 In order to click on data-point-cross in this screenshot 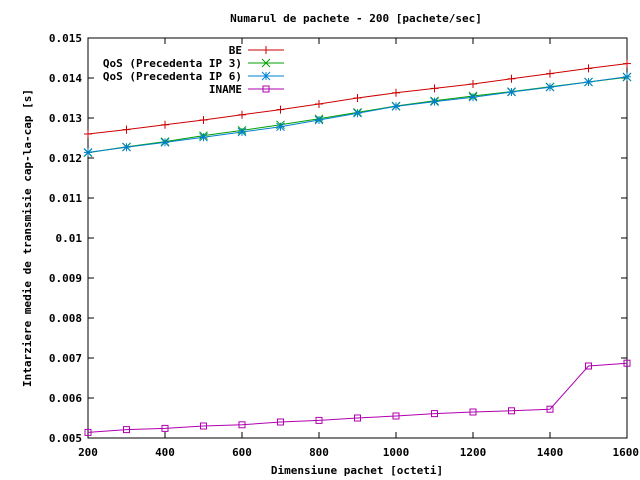, I will do `click(266, 63)`.